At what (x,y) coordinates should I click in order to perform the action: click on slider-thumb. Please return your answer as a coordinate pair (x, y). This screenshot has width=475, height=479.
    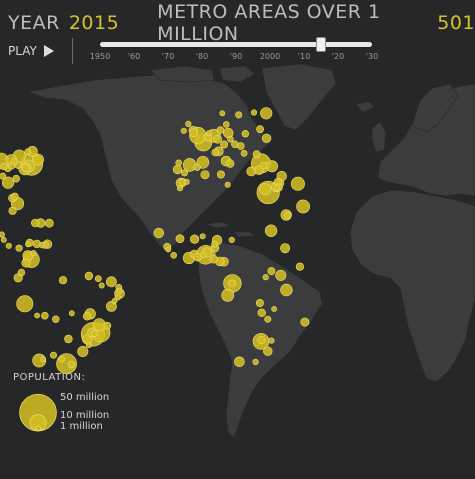
    Looking at the image, I should click on (321, 44).